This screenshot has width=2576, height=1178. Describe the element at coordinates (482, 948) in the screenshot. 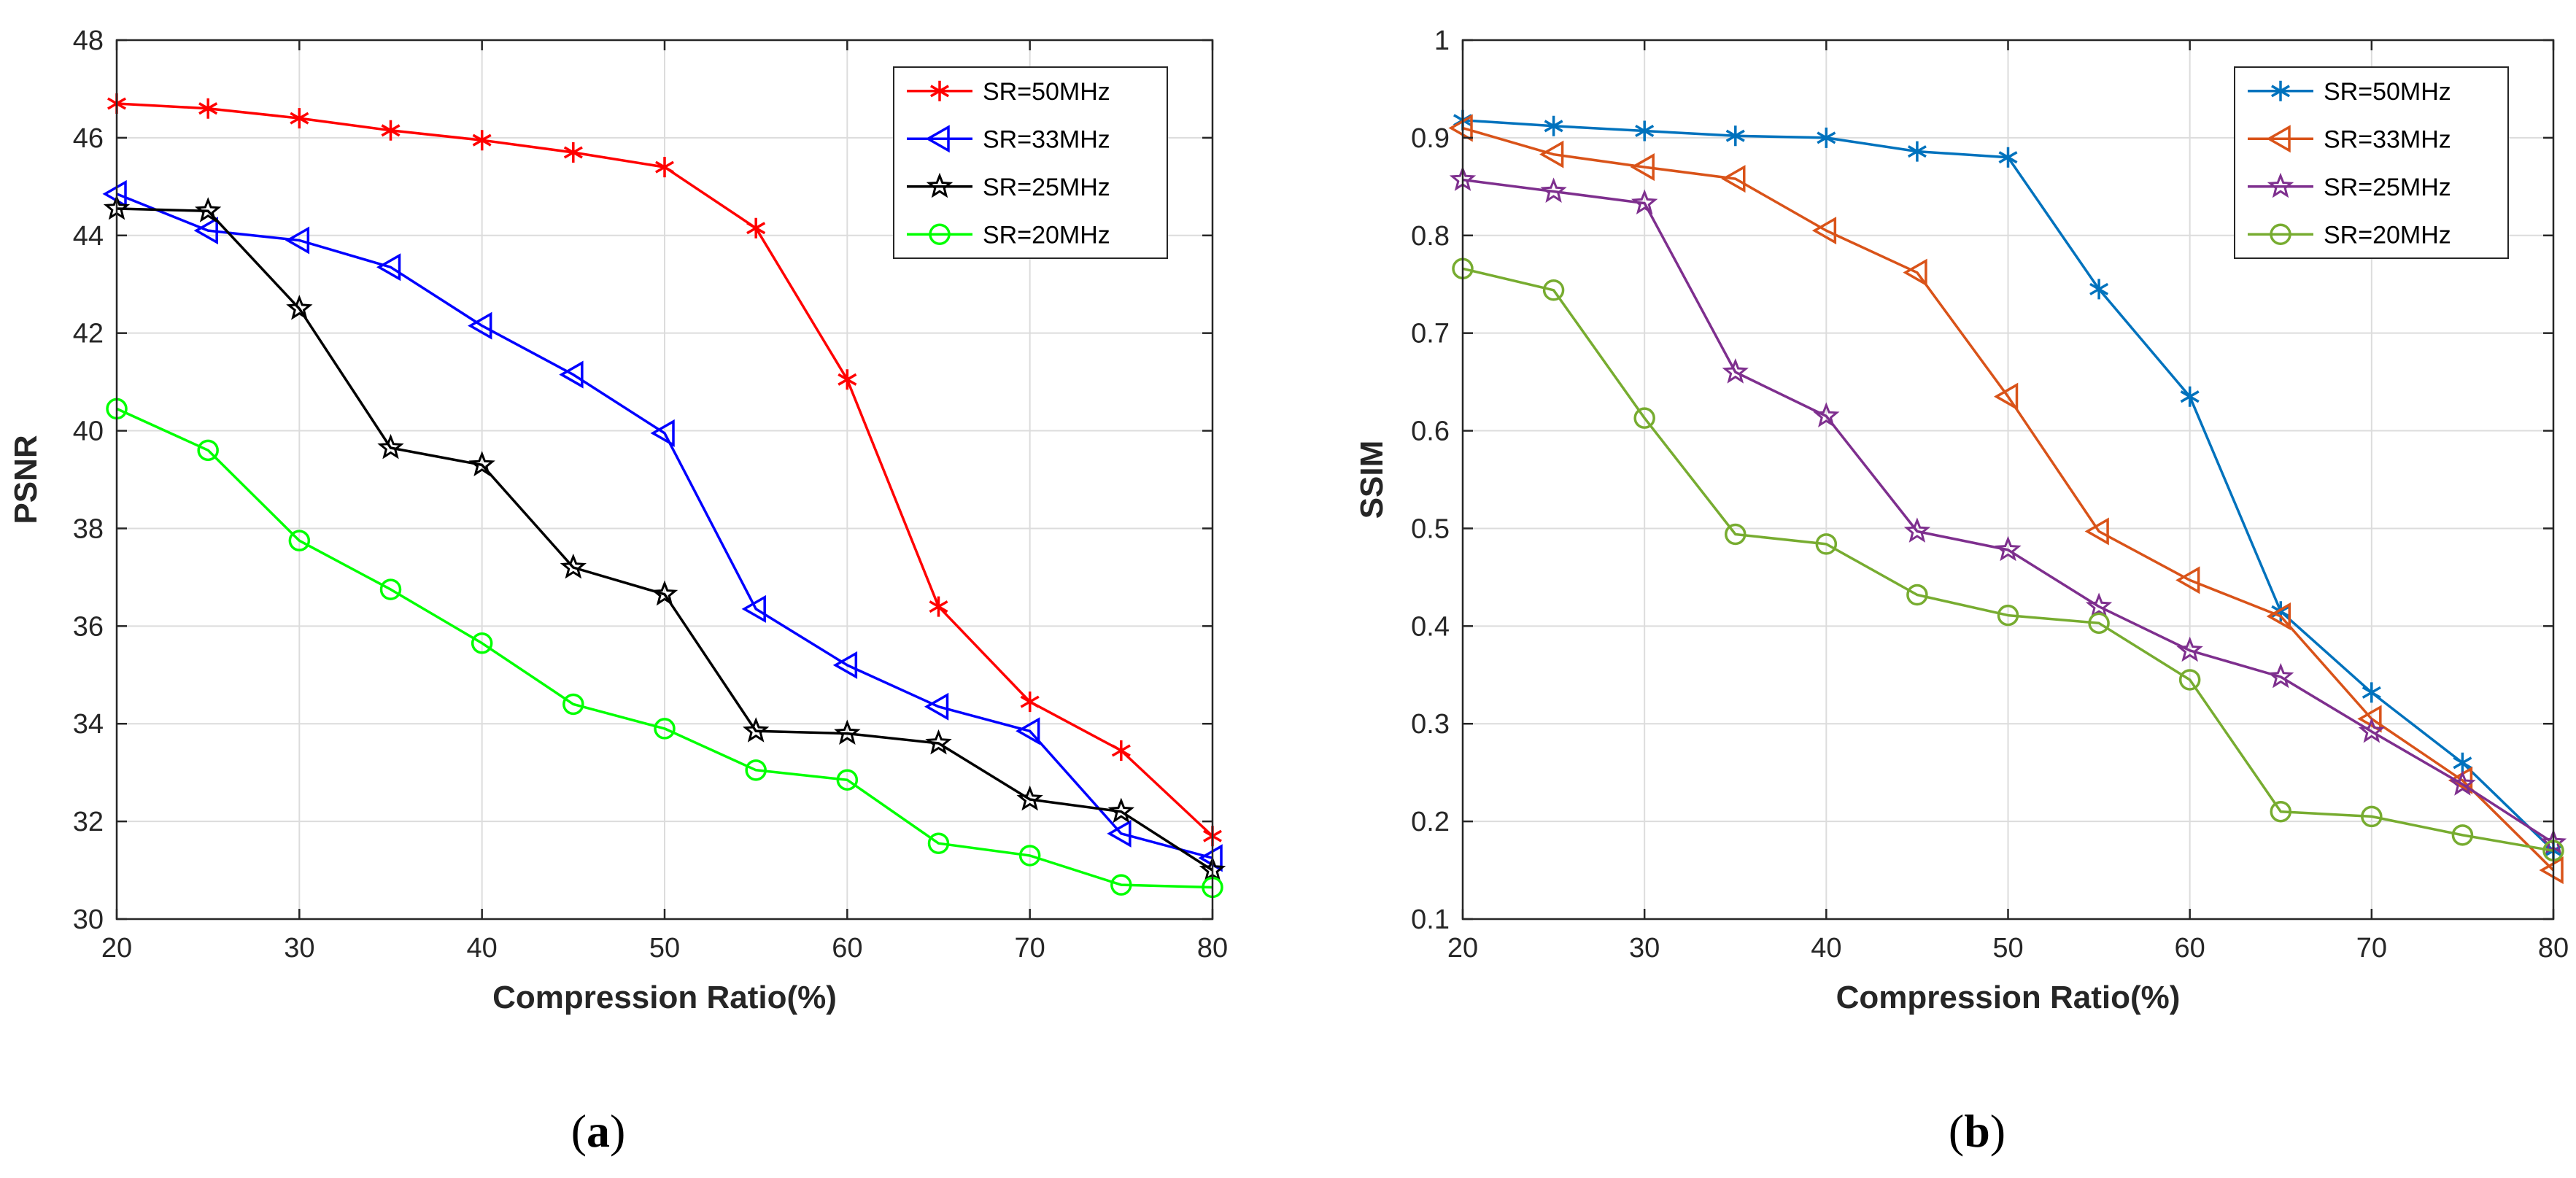

I see `x-tick-label: 40` at that location.